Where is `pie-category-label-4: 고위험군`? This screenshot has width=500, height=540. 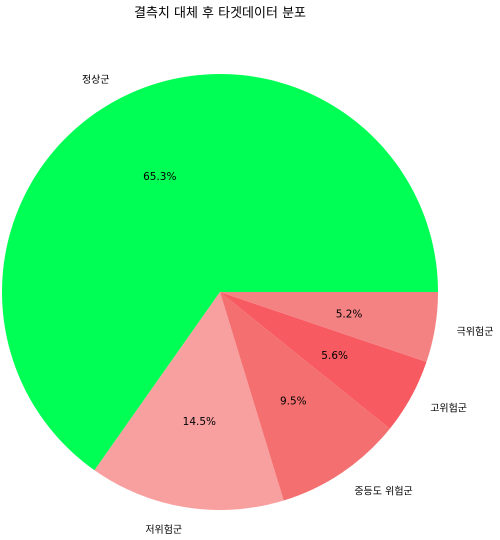
pie-category-label-4: 고위험군 is located at coordinates (448, 407).